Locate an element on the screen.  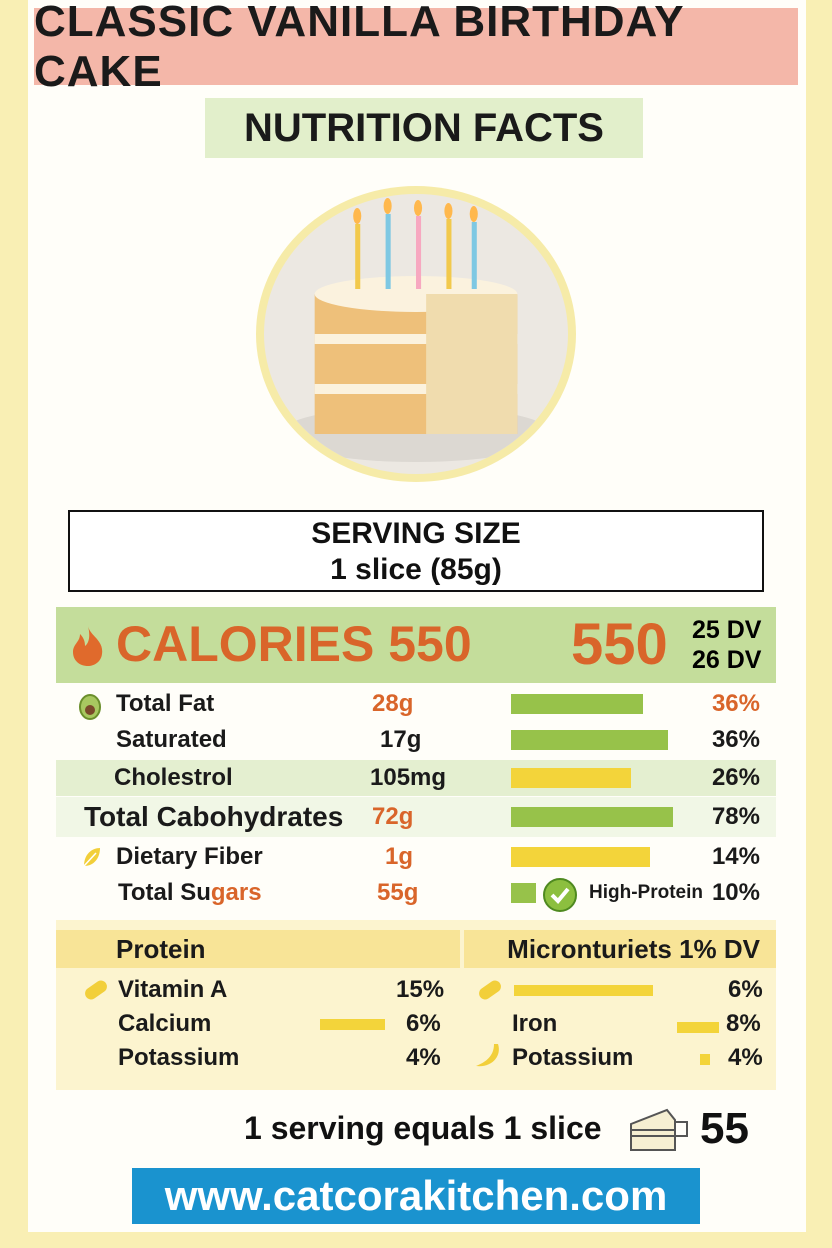
nutrient-row-cholesterol: Cholestrol 105mg 26% is located at coordinates (416, 778).